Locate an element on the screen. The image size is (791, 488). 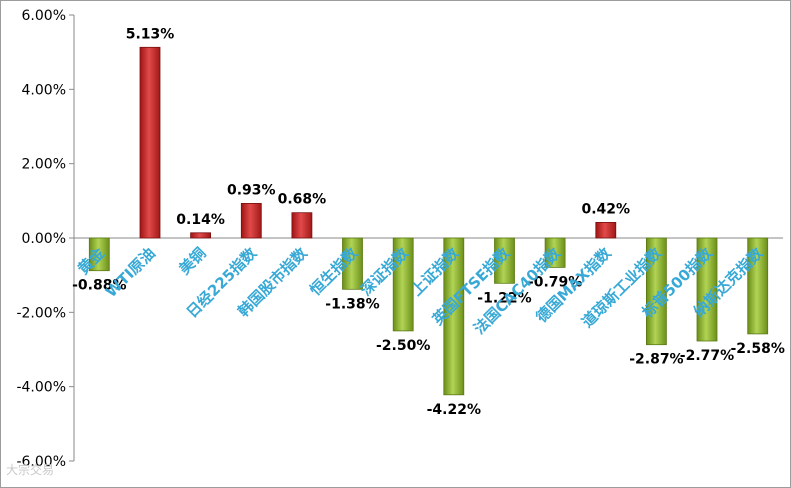
data-label: -1.38% is located at coordinates (352, 304).